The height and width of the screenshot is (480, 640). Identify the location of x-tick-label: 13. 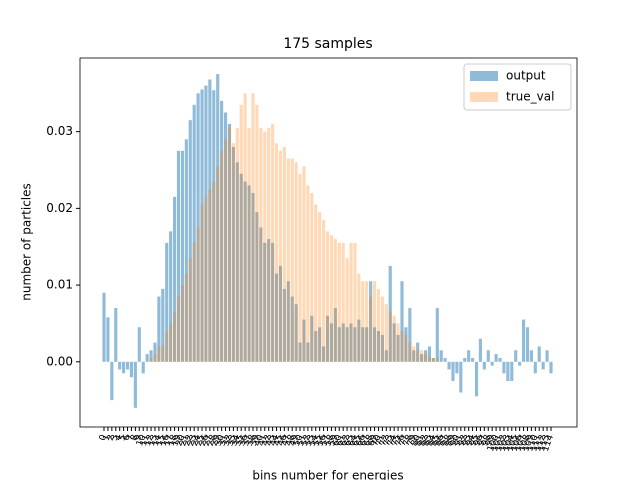
(153, 440).